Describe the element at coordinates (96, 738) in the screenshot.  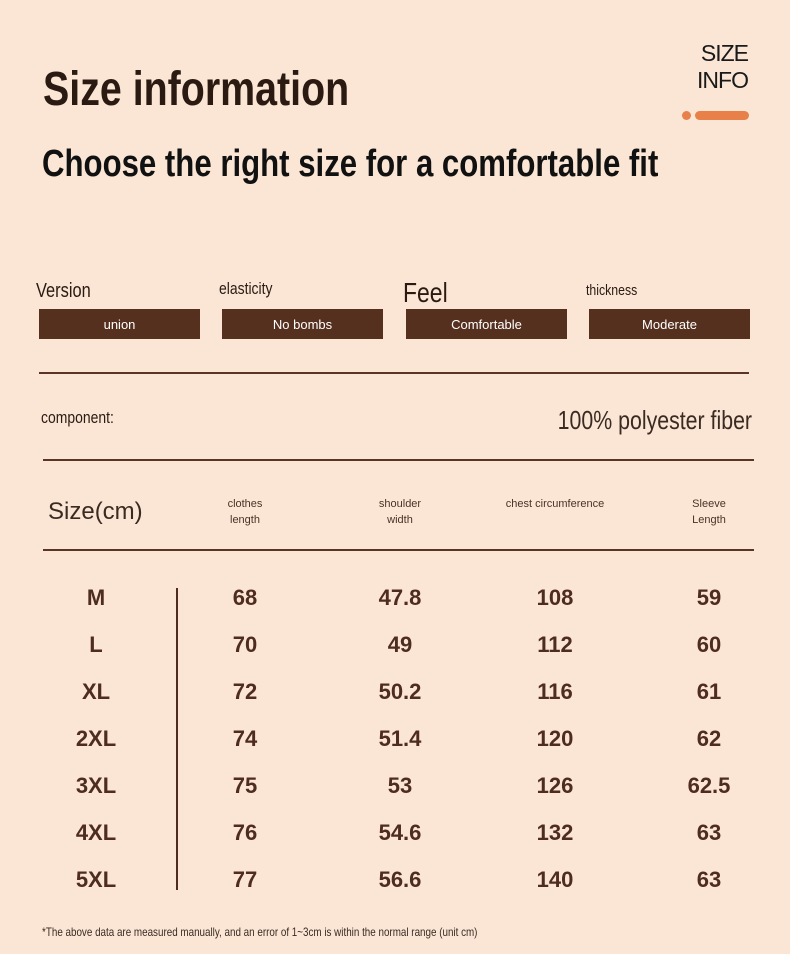
I see `size-label: 2XL` at that location.